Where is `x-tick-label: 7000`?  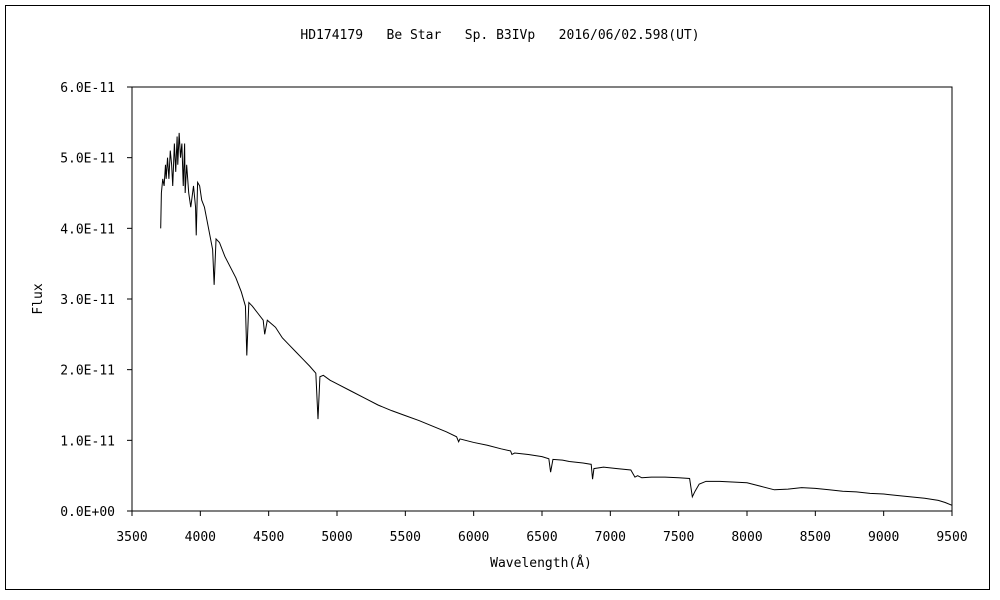
x-tick-label: 7000 is located at coordinates (610, 537).